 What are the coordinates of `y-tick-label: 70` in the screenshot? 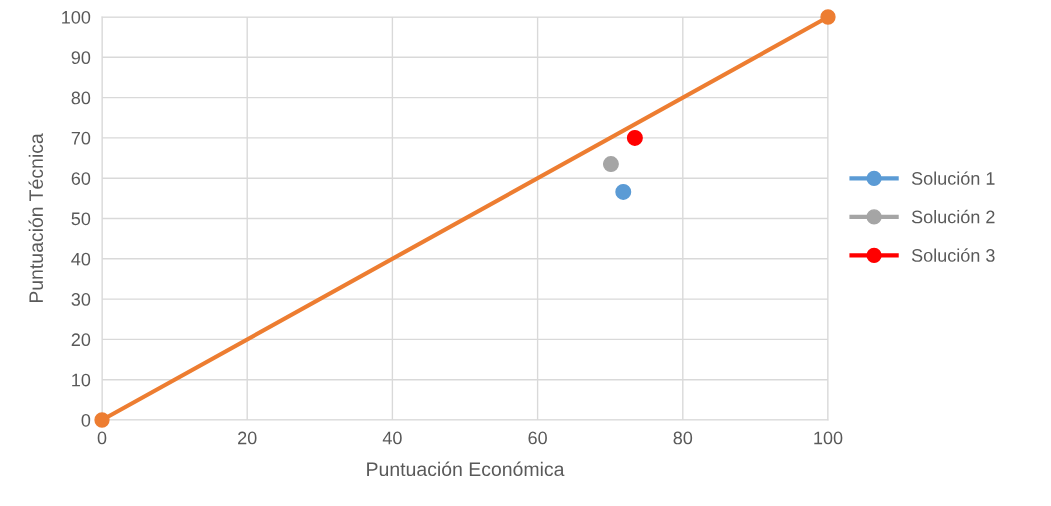 It's located at (81, 138).